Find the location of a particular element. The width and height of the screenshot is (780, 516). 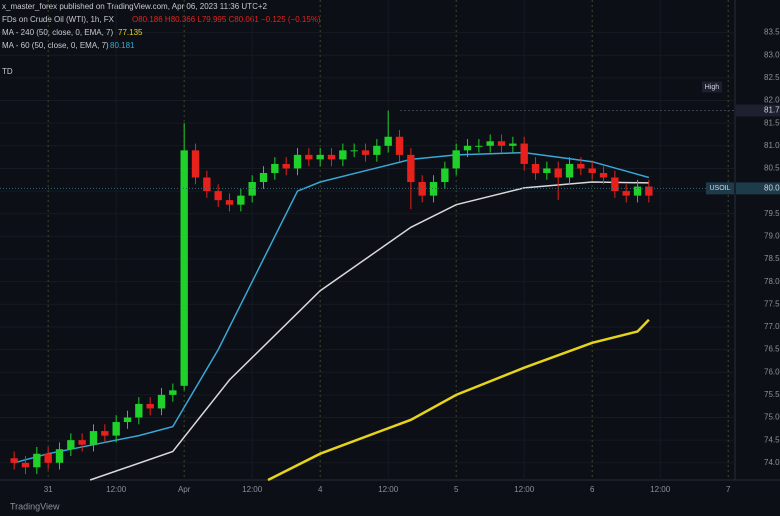

y-tick-label: 75.00 is located at coordinates (772, 417).